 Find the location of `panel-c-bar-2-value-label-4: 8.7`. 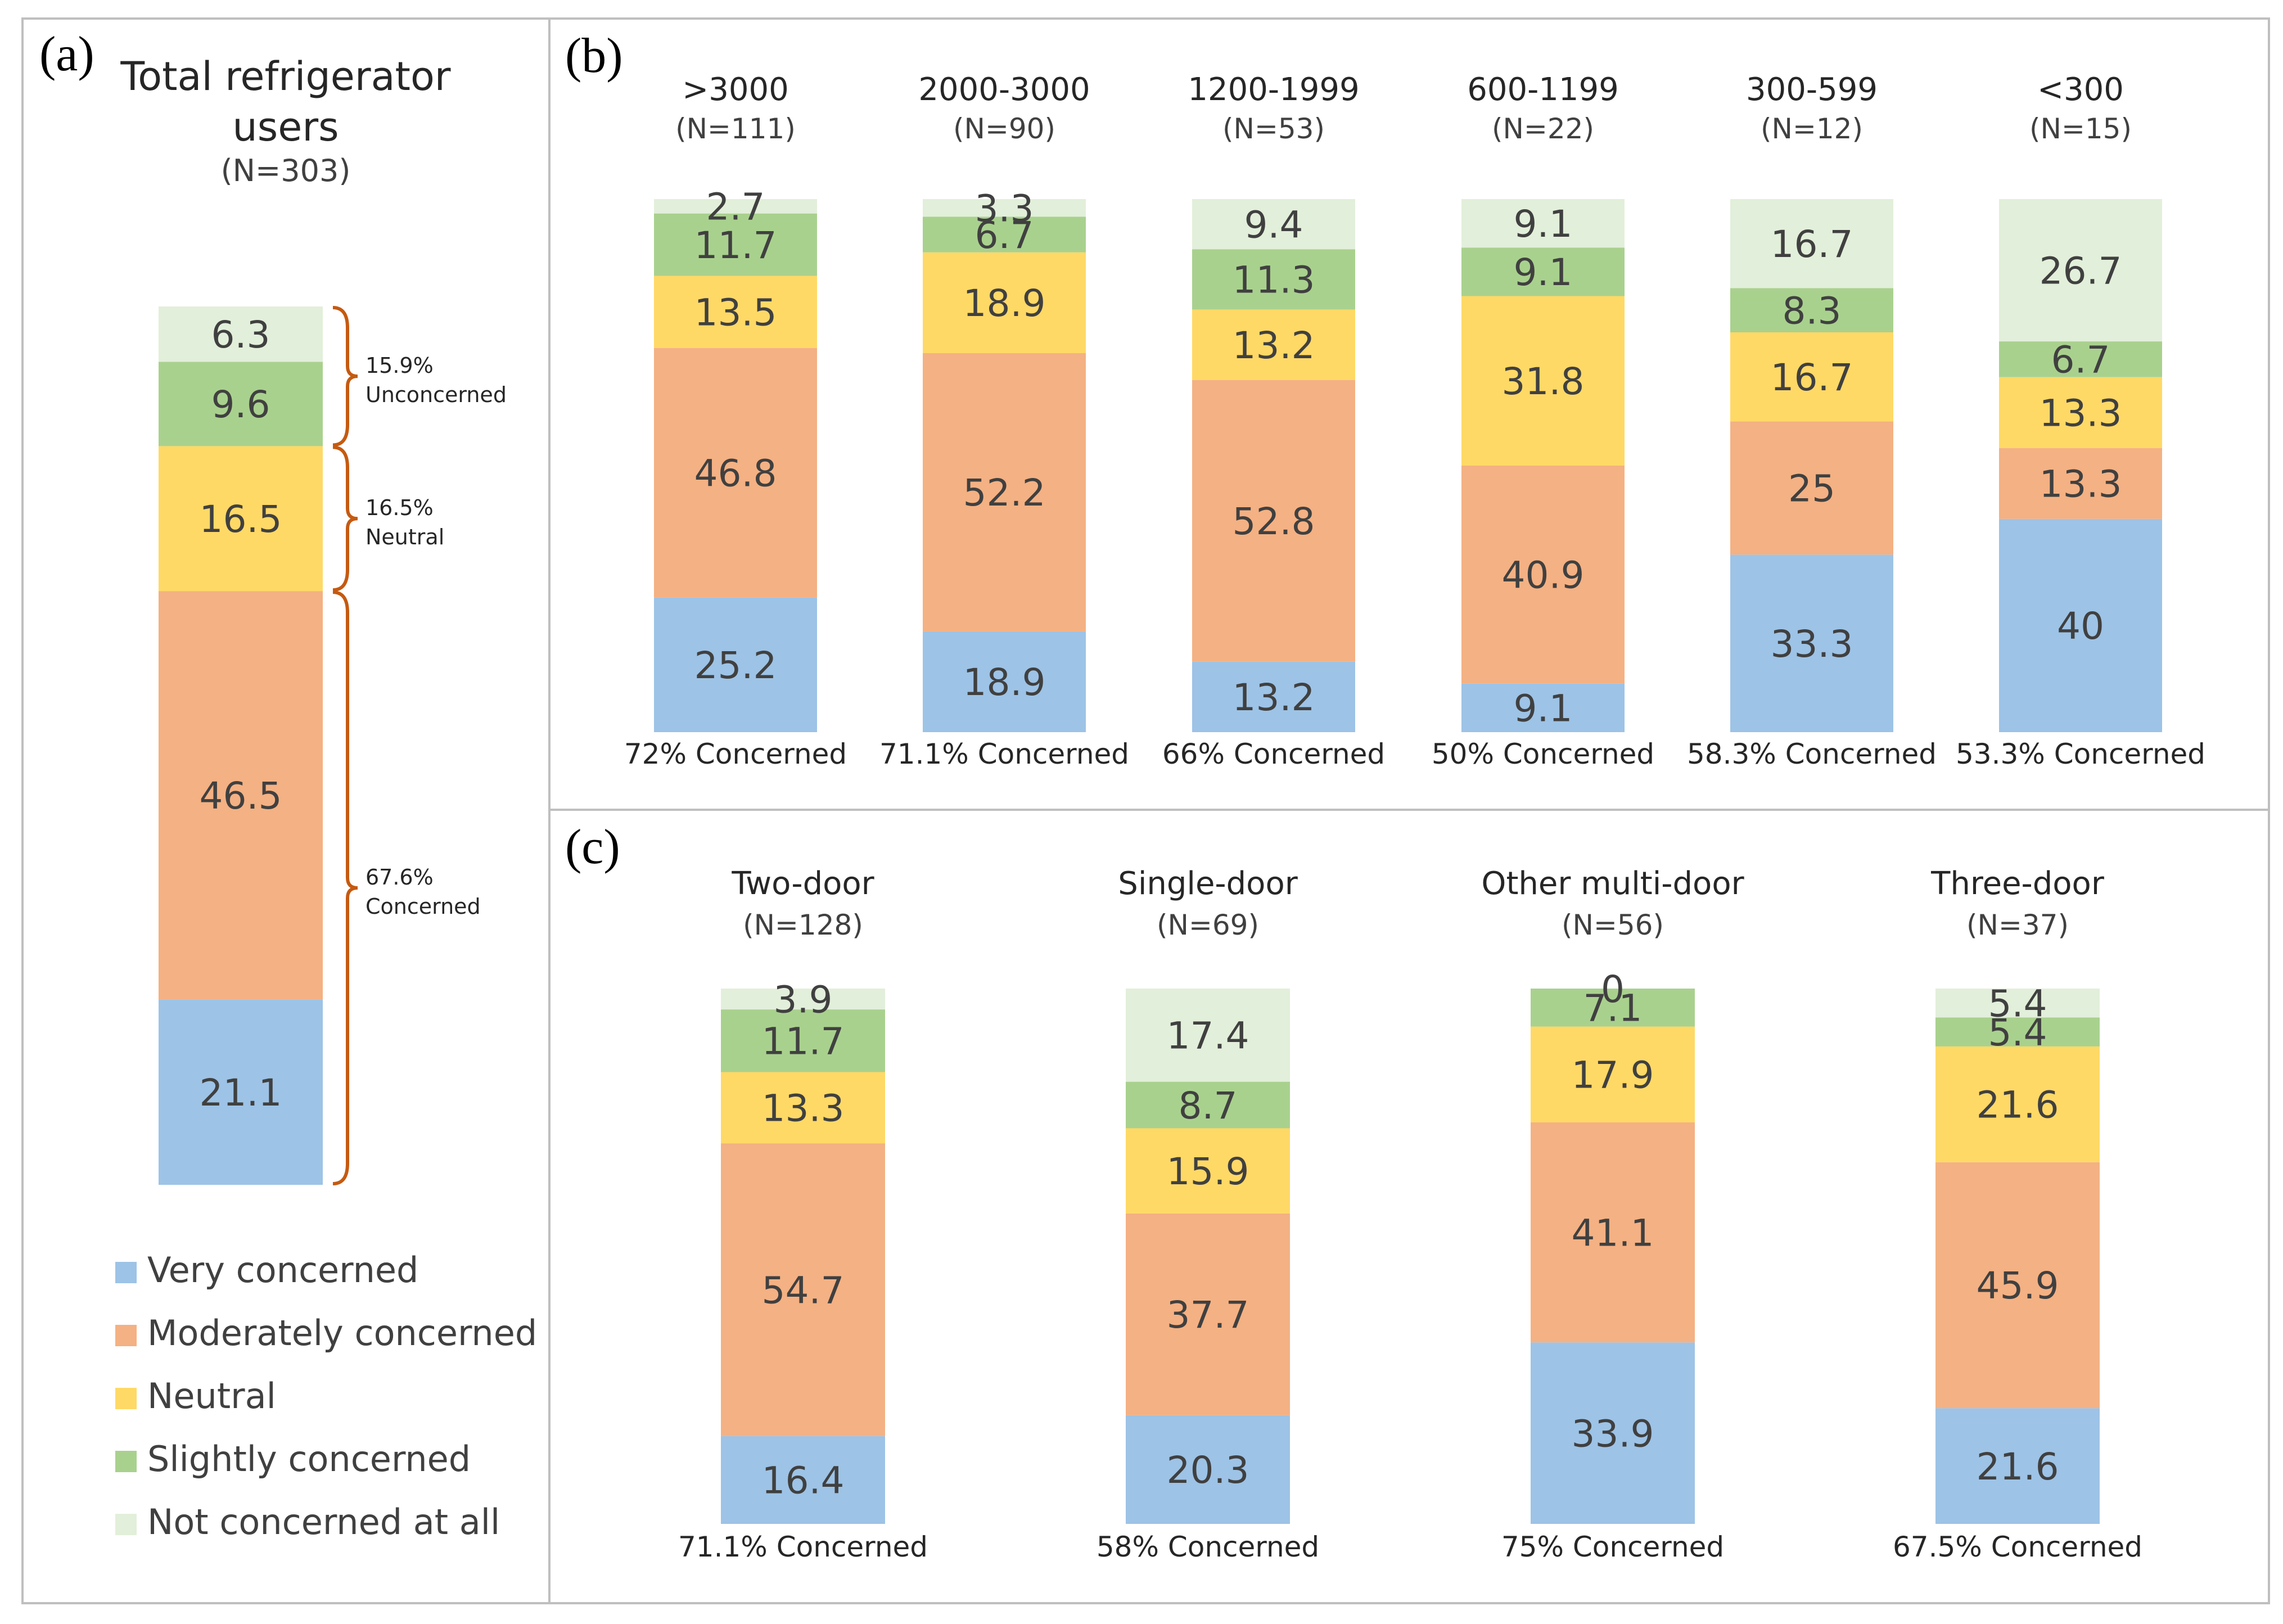

panel-c-bar-2-value-label-4: 8.7 is located at coordinates (1208, 1105).